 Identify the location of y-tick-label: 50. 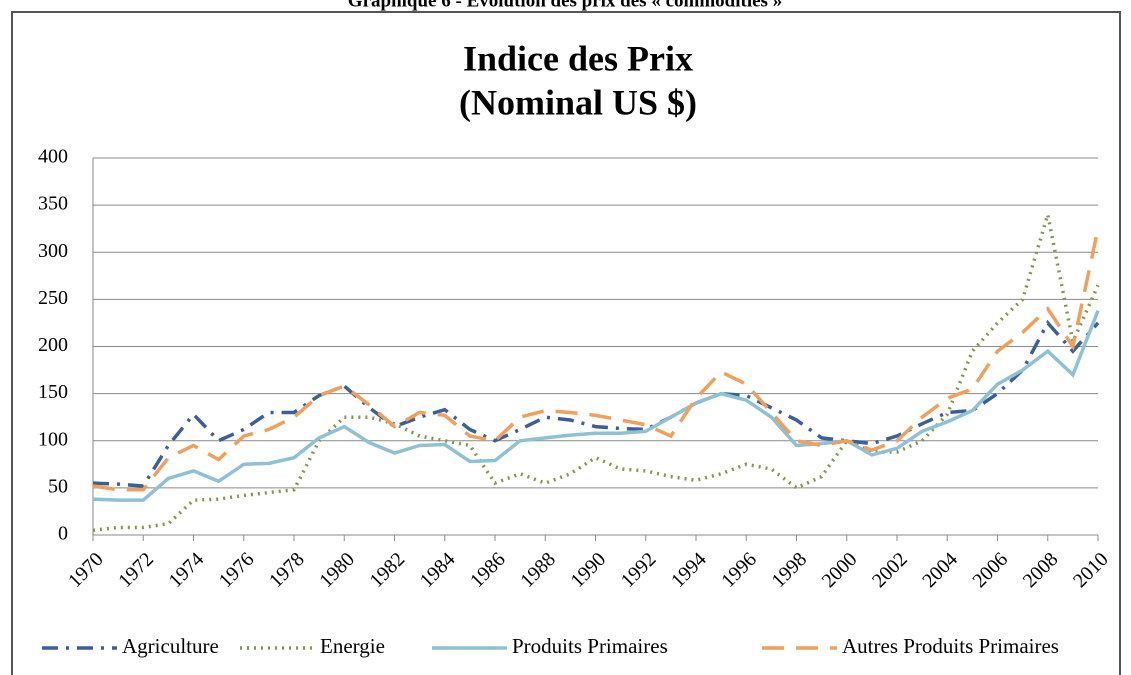
(58, 486).